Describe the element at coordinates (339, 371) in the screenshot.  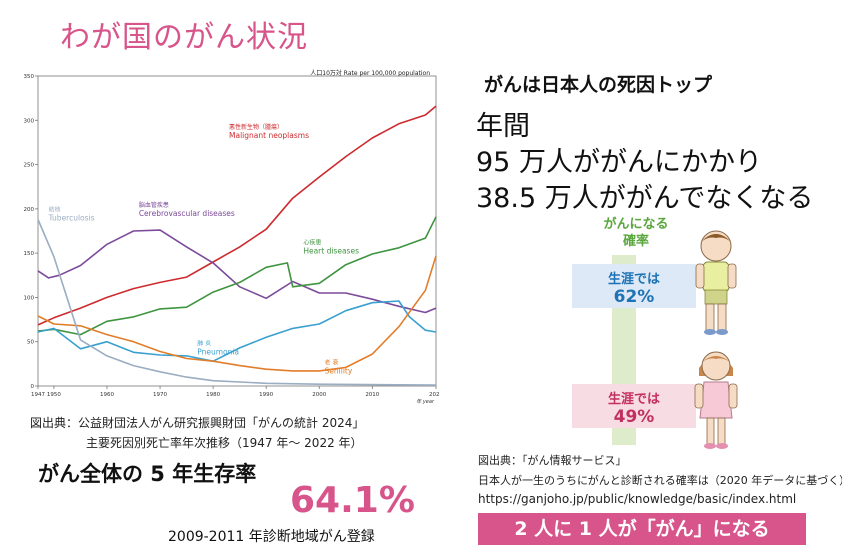
I see `series-label-en-senility: Senility` at that location.